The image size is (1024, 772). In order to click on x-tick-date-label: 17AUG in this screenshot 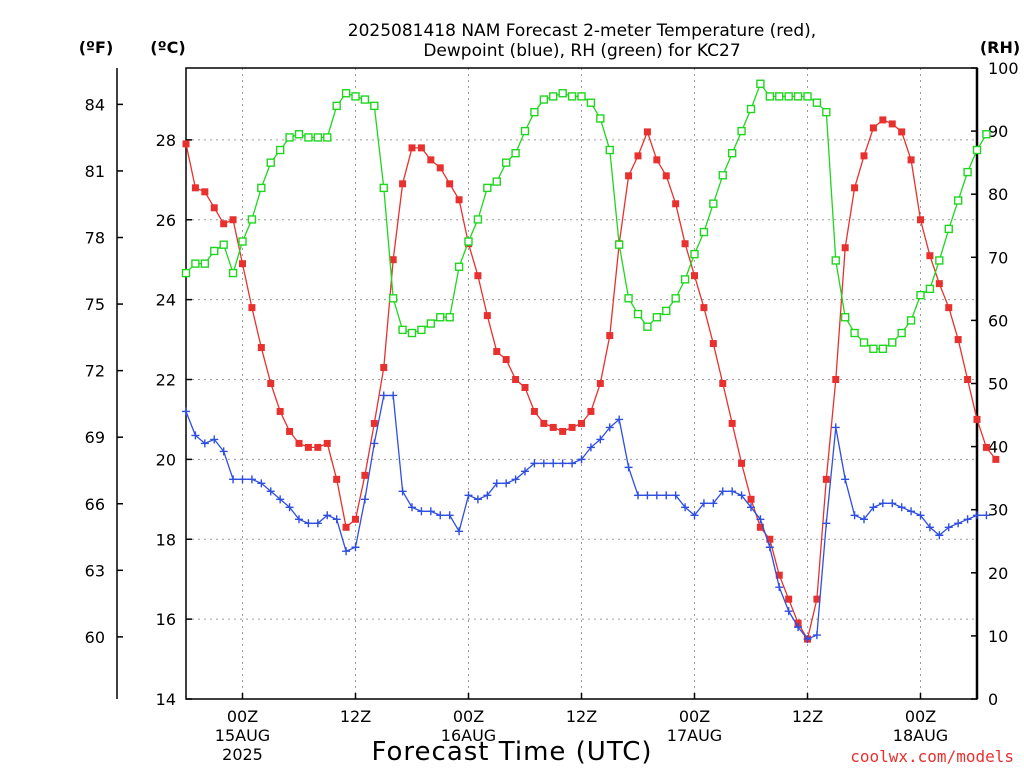, I will do `click(694, 735)`.